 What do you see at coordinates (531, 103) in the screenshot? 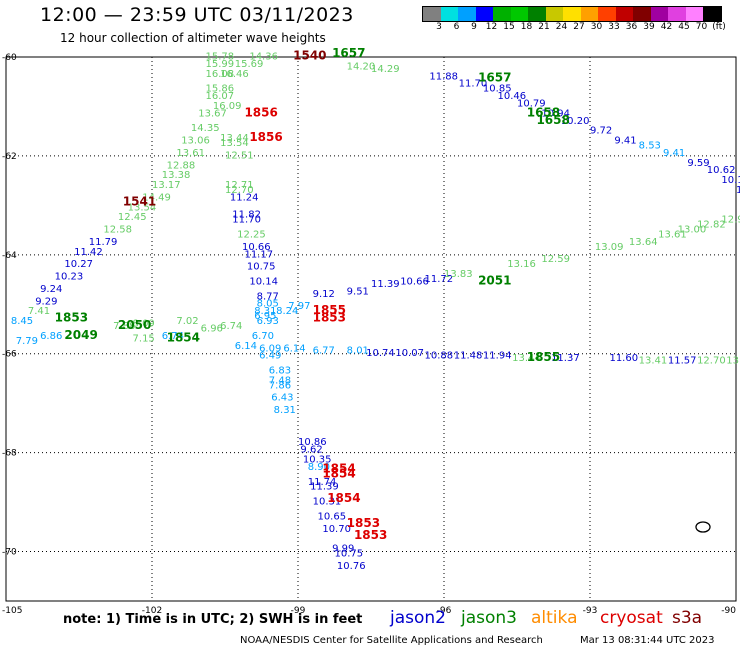
I see `wave-height-label: 10.79` at bounding box center [531, 103].